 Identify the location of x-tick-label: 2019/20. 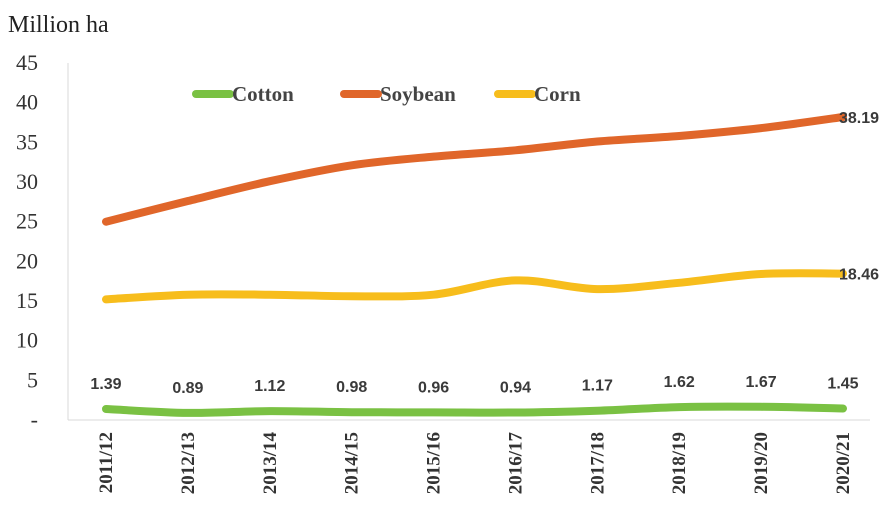
(761, 463).